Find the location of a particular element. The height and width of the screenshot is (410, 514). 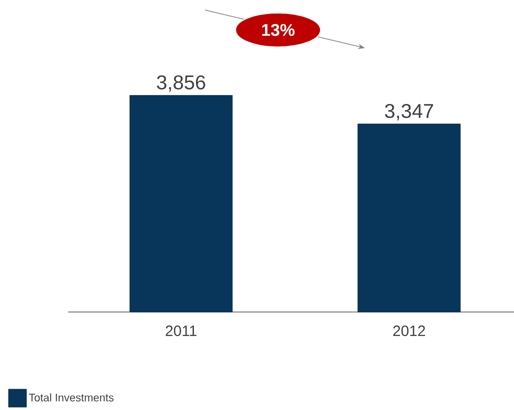

x-tick-label: 2011 is located at coordinates (181, 331).